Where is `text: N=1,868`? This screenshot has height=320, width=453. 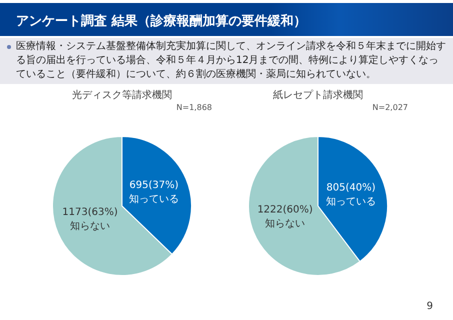
text: N=1,868 is located at coordinates (194, 107).